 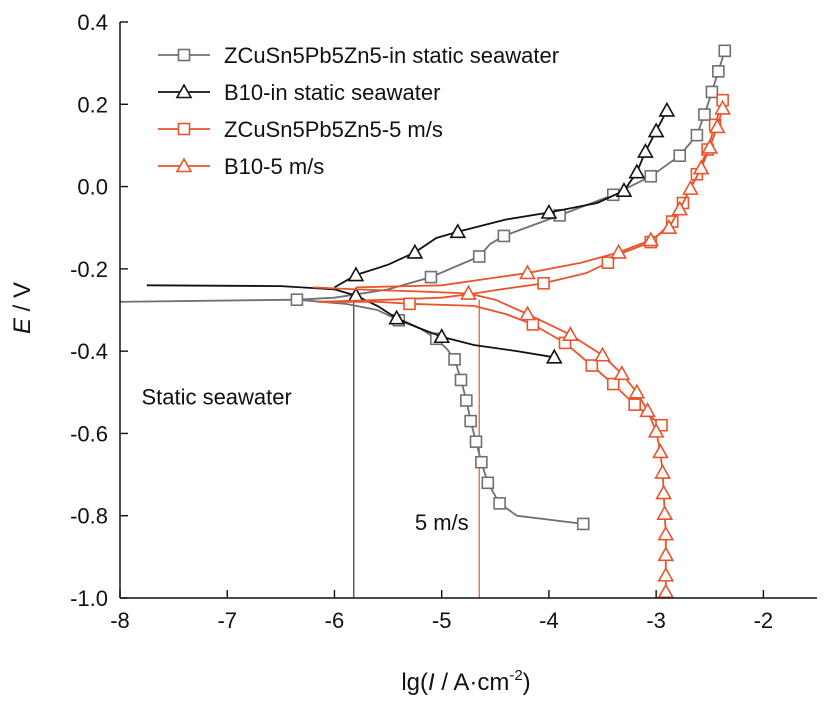 I want to click on legend-entry-1: ZCuSn5Pb5Zn5-in static seawater, so click(x=358, y=55).